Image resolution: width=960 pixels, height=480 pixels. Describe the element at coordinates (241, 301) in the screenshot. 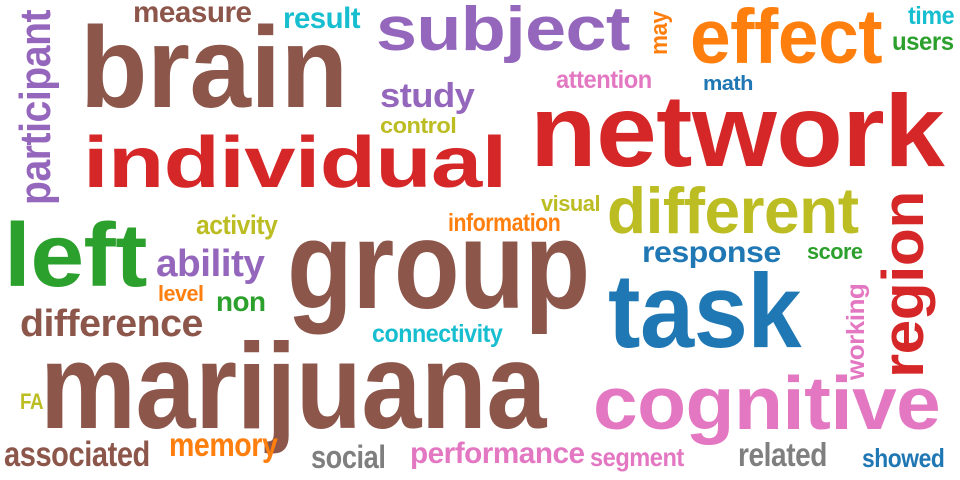

I see `word-non: non` at that location.